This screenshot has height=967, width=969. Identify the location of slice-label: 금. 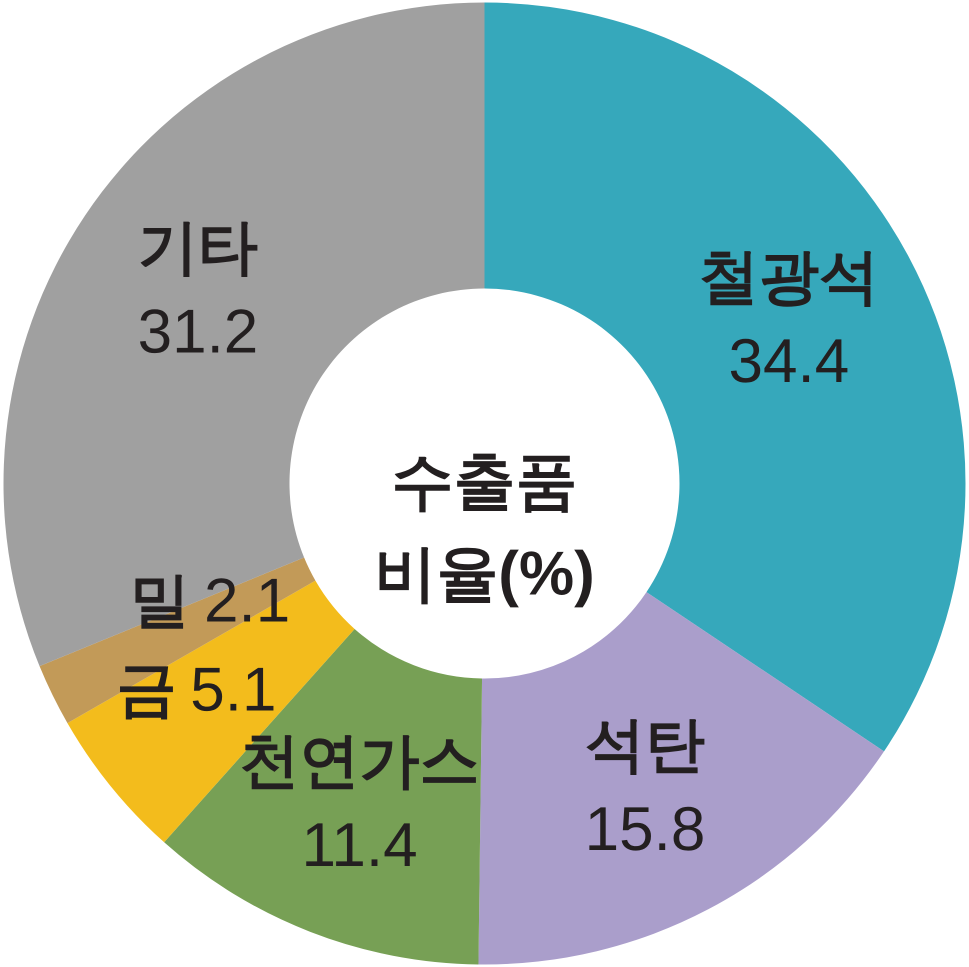
(146, 688).